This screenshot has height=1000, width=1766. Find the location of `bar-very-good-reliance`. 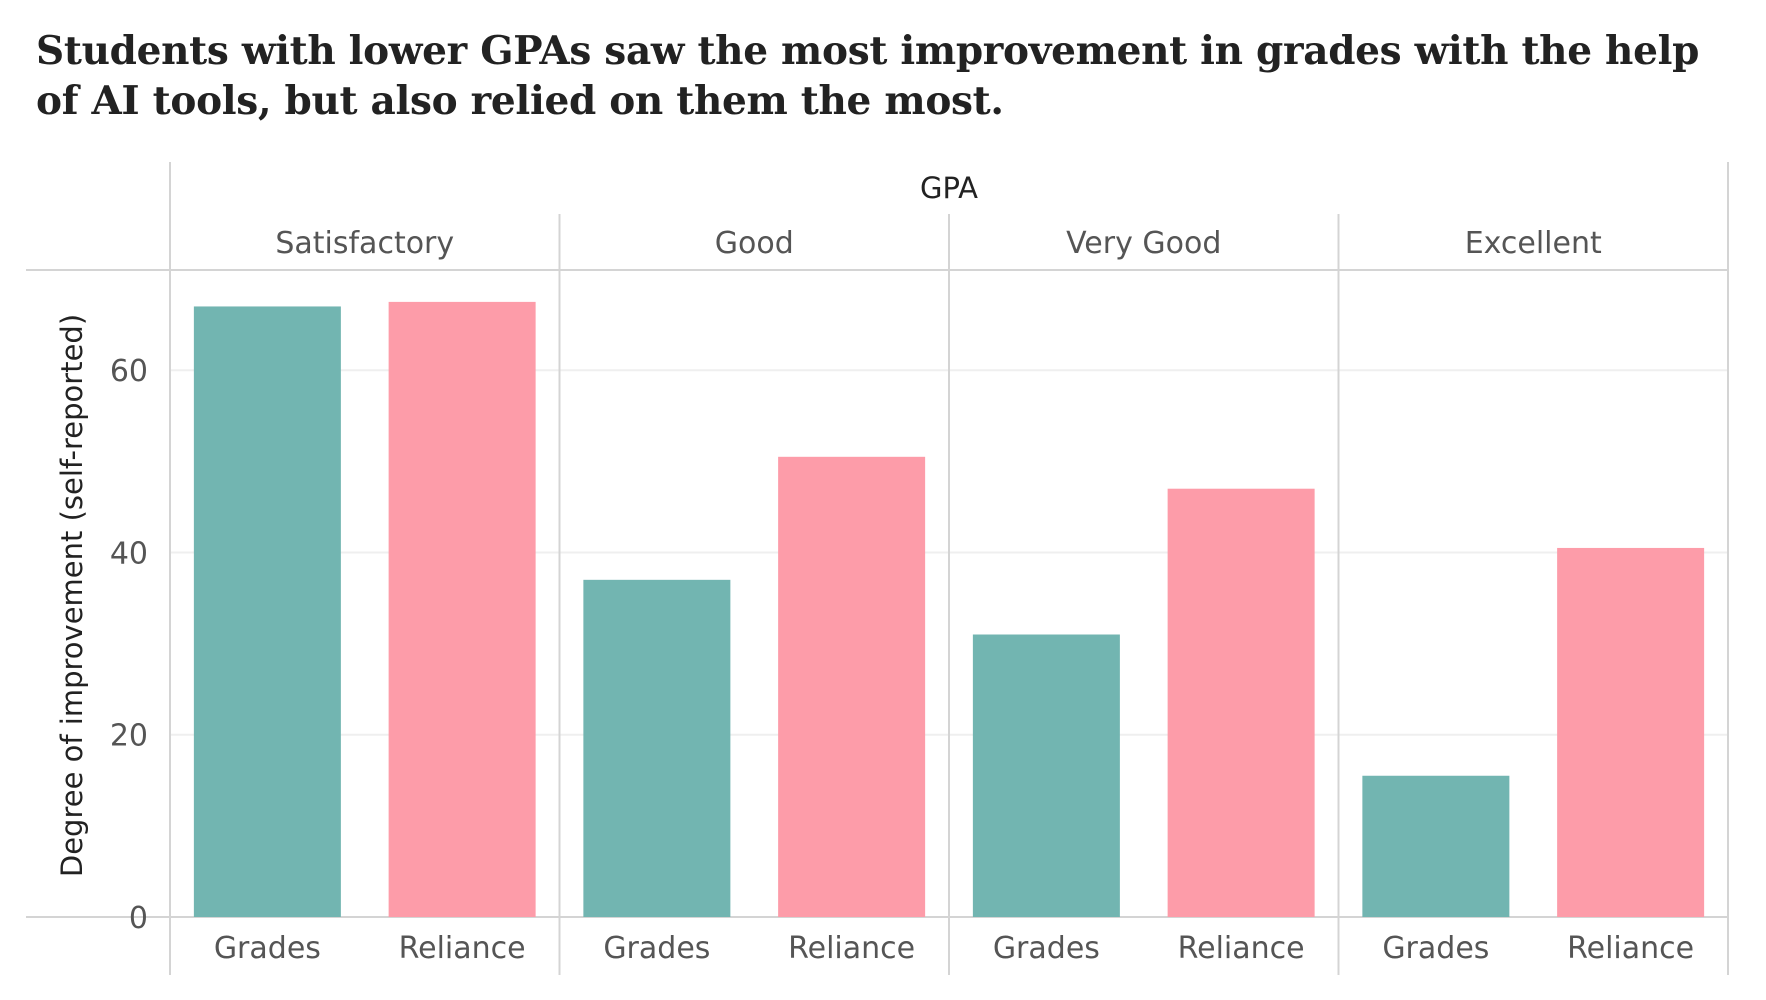

bar-very-good-reliance is located at coordinates (1241, 702).